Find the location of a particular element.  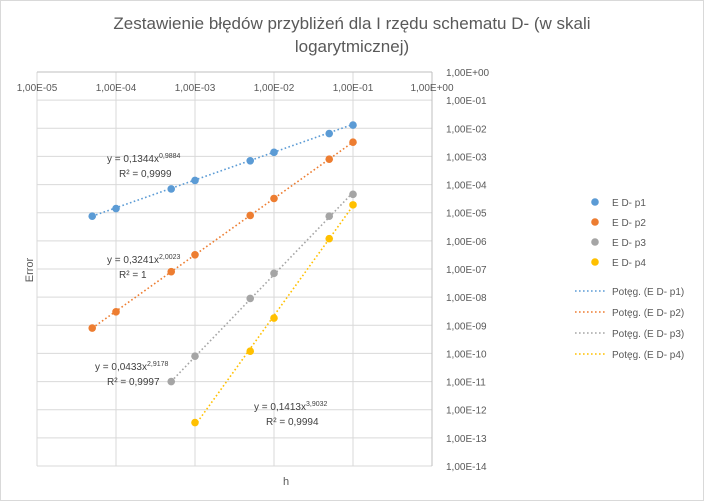

x-tick-label: 1,00E+00 is located at coordinates (432, 88).